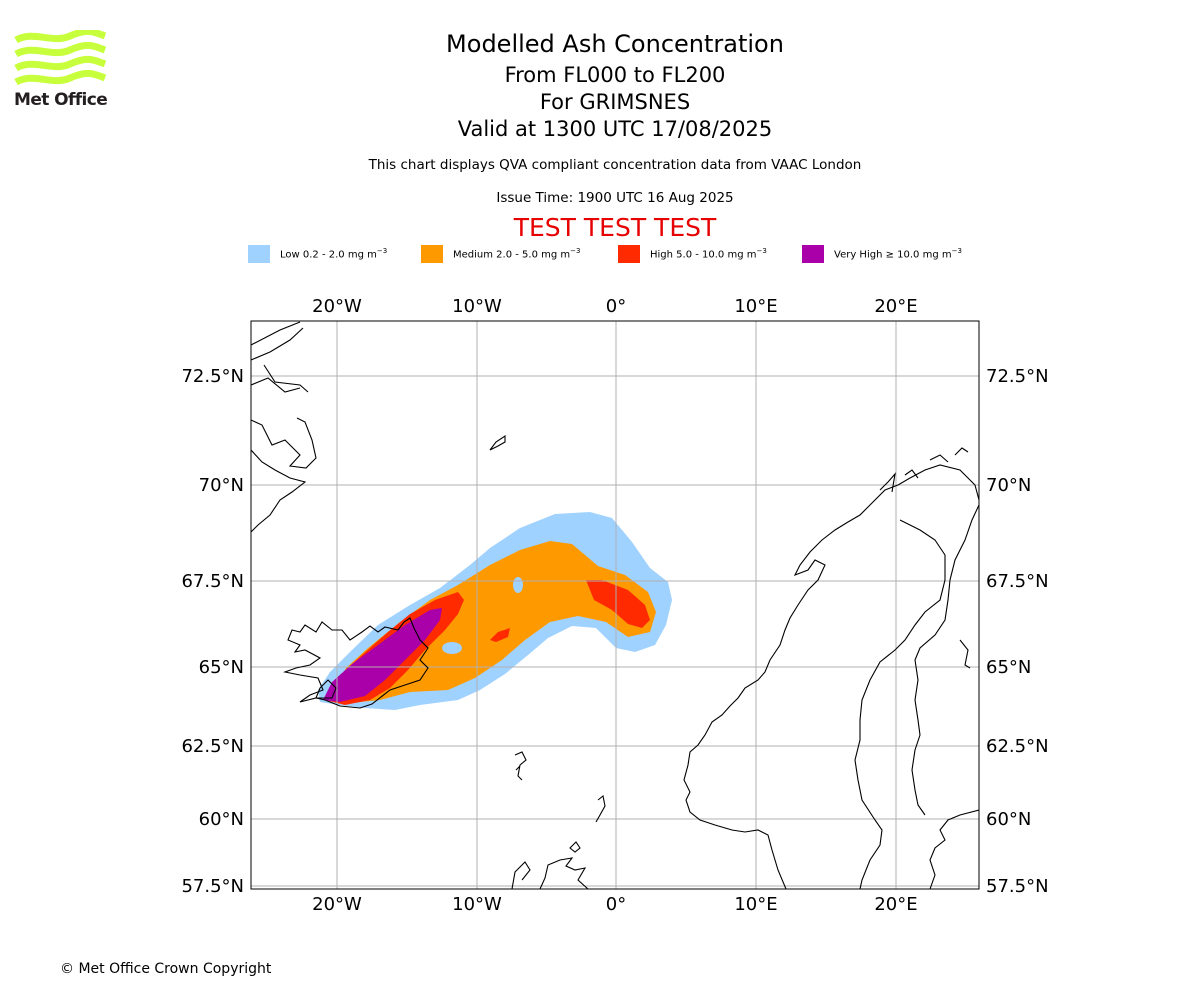 Image resolution: width=1200 pixels, height=1000 pixels. I want to click on legend-label-low: Low 0.2 - 2.0 mg m−3, so click(334, 254).